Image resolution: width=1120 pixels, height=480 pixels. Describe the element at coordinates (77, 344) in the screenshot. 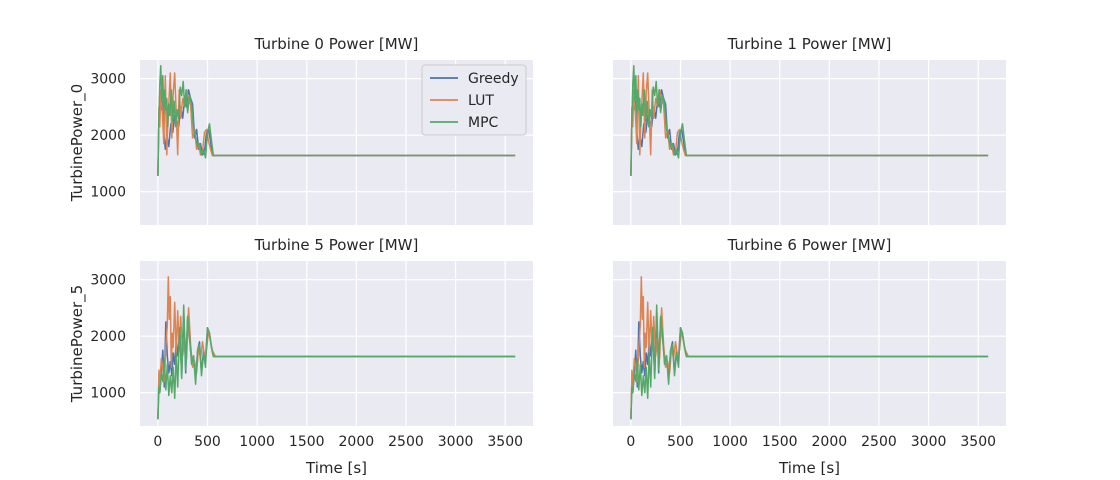

I see `y-axis-label: TurbinePower_5` at that location.